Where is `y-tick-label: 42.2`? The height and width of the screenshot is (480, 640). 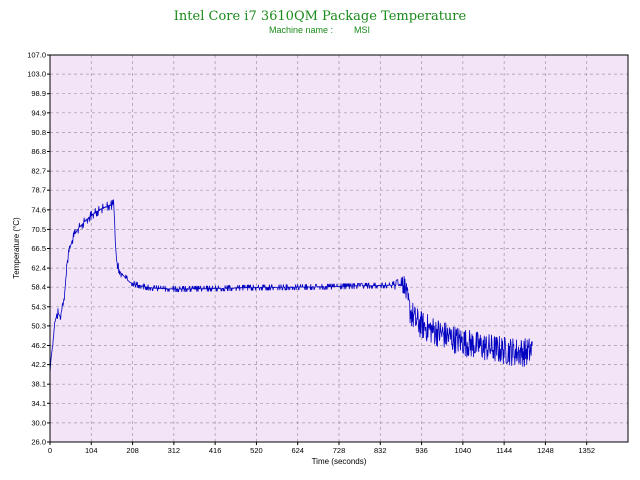
y-tick-label: 42.2 is located at coordinates (38, 364).